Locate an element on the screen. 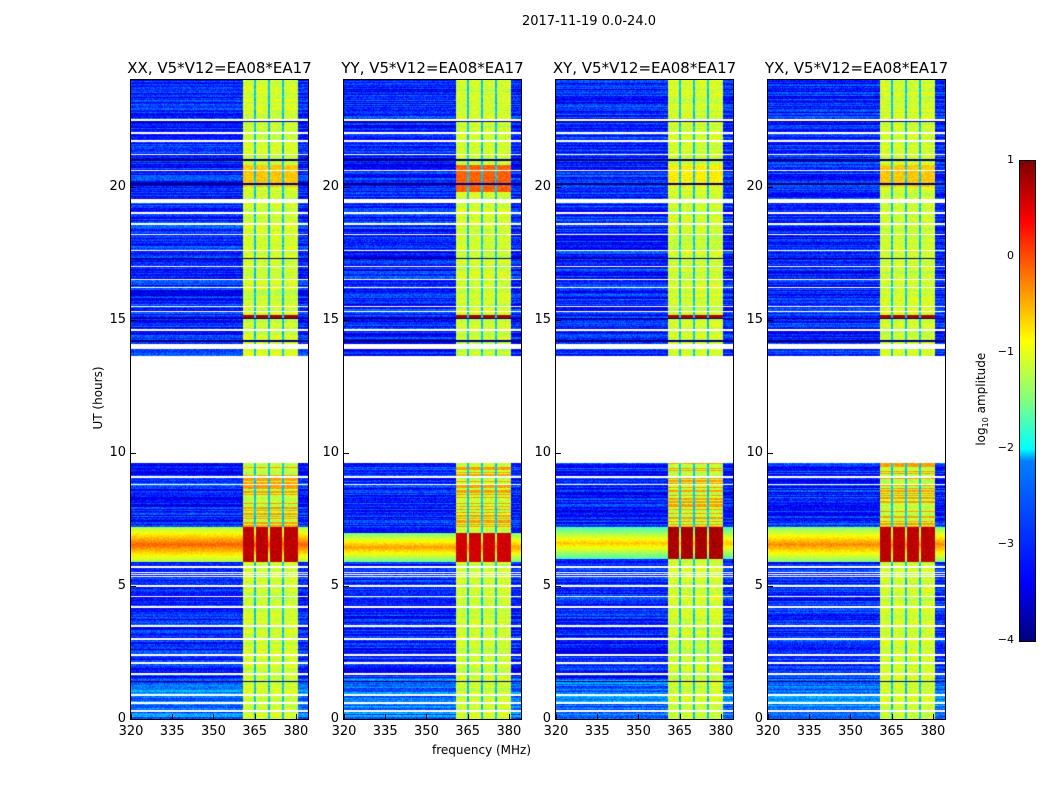  colorbar-tick-label: −1 is located at coordinates (1005, 351).